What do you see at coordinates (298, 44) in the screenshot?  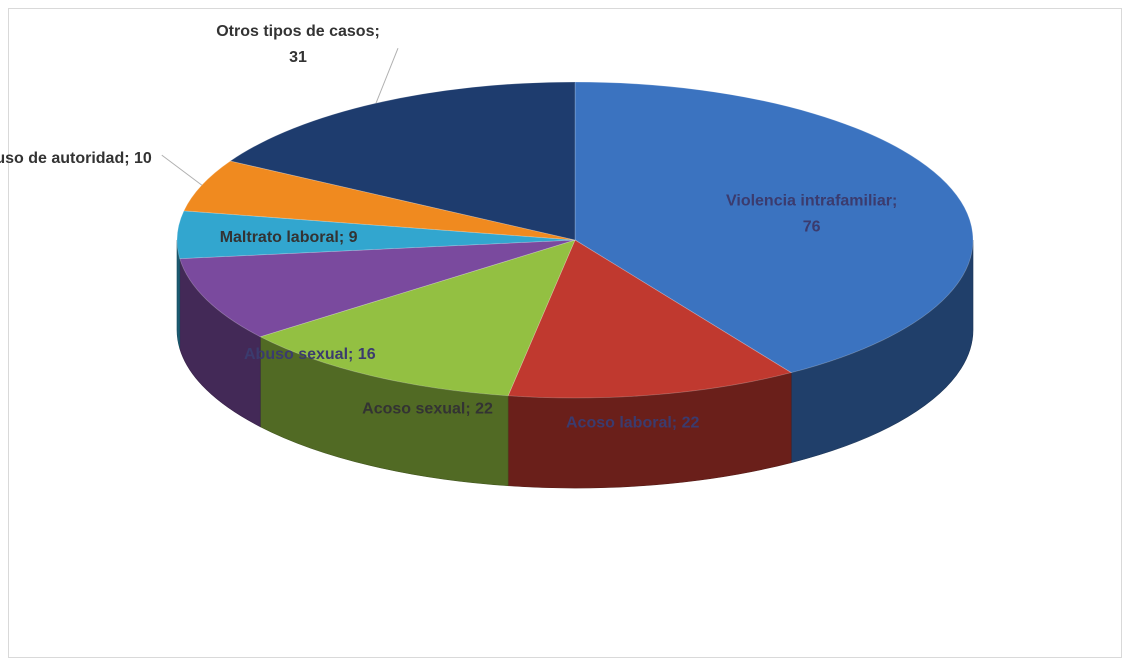 I see `slice-label-6: Otros tipos de casos; 31` at bounding box center [298, 44].